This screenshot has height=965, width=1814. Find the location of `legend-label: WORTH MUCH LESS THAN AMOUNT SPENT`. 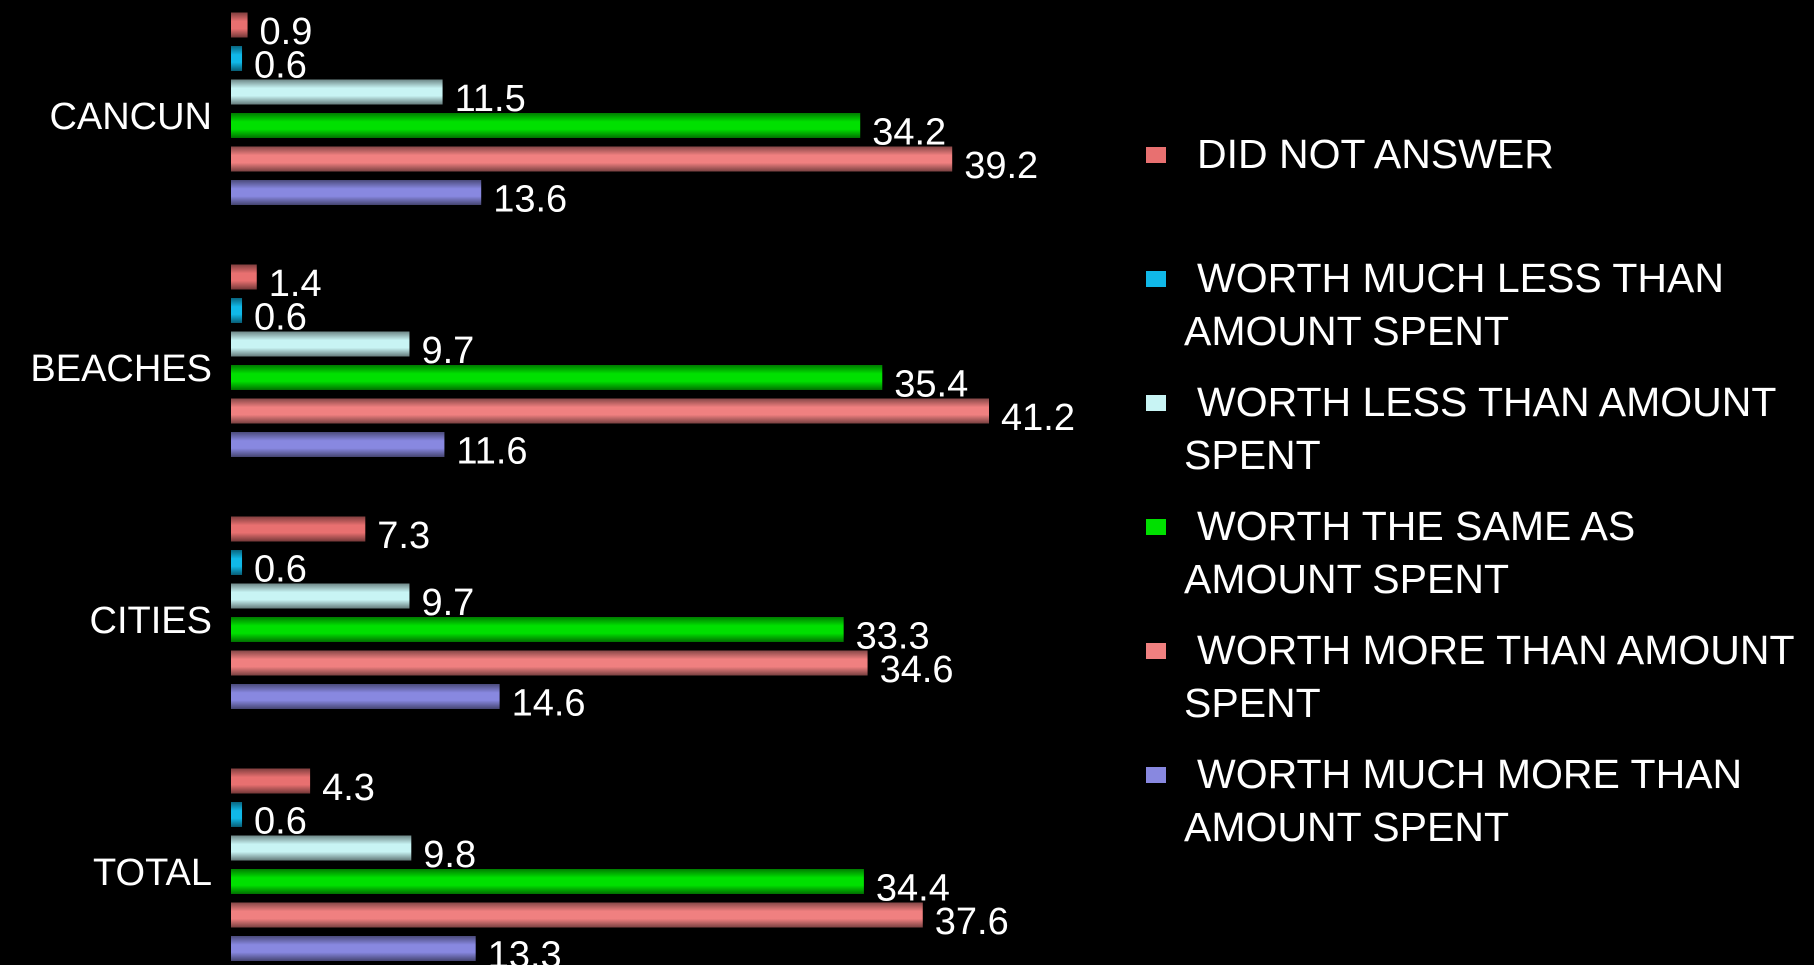

legend-label: WORTH MUCH LESS THAN AMOUNT SPENT is located at coordinates (1454, 304).